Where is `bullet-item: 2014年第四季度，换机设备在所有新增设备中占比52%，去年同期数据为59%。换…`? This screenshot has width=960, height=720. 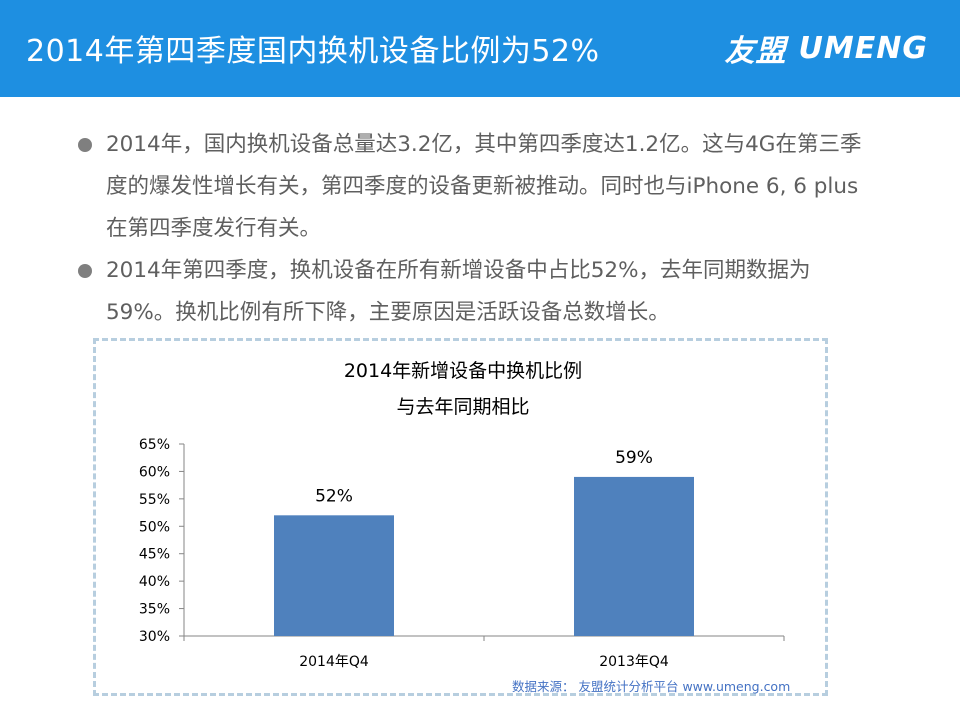 bullet-item: 2014年第四季度，换机设备在所有新增设备中占比52%，去年同期数据为59%。换… is located at coordinates (473, 292).